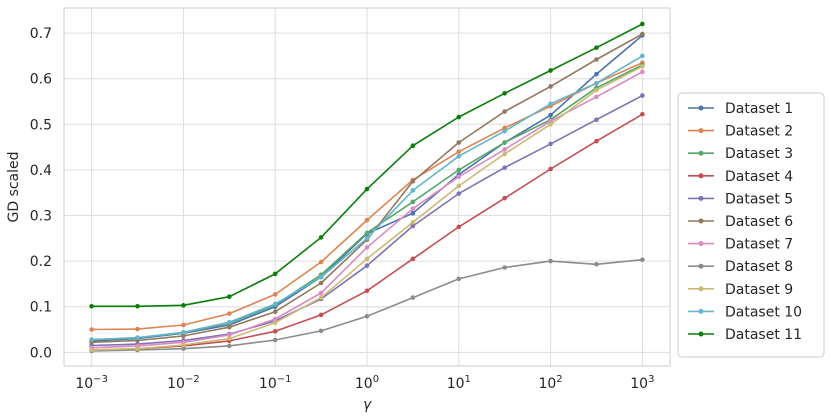  I want to click on legend-label: Dataset 5, so click(759, 199).